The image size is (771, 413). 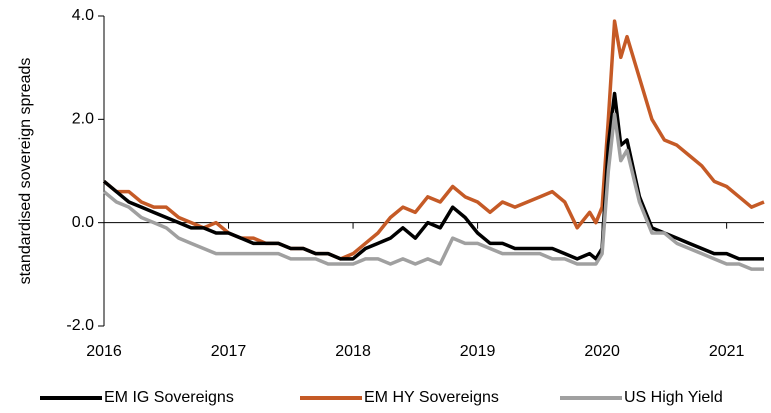 I want to click on y-tick-label: 4.0, so click(x=83, y=15).